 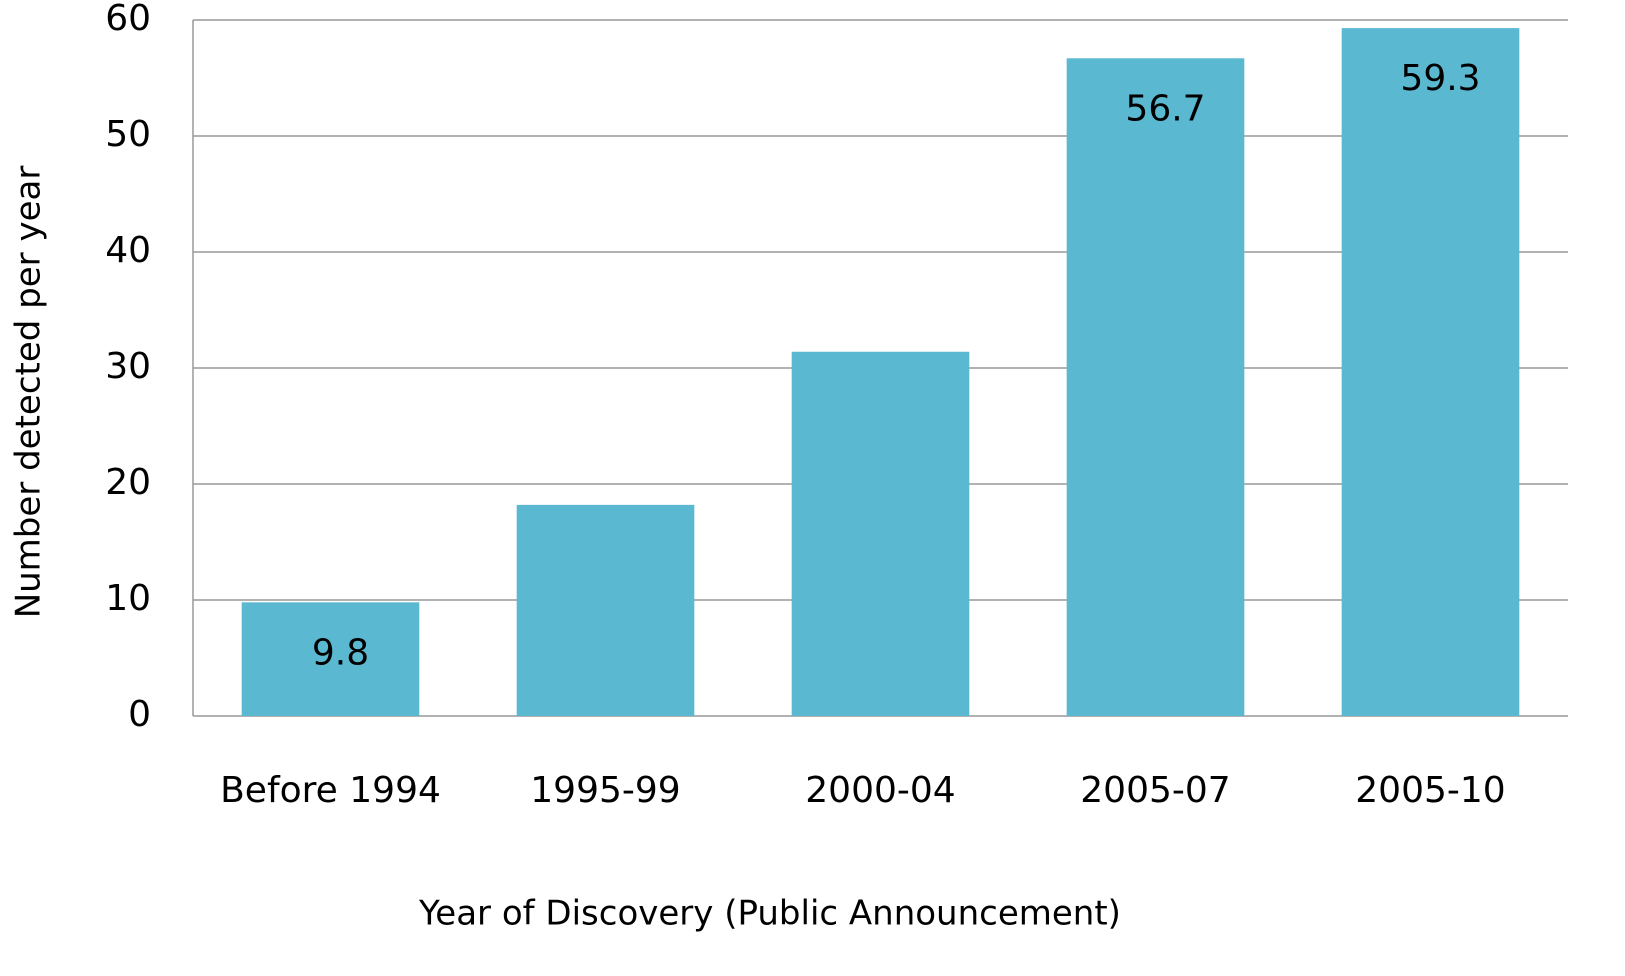 What do you see at coordinates (340, 652) in the screenshot?
I see `data-label: 9.8` at bounding box center [340, 652].